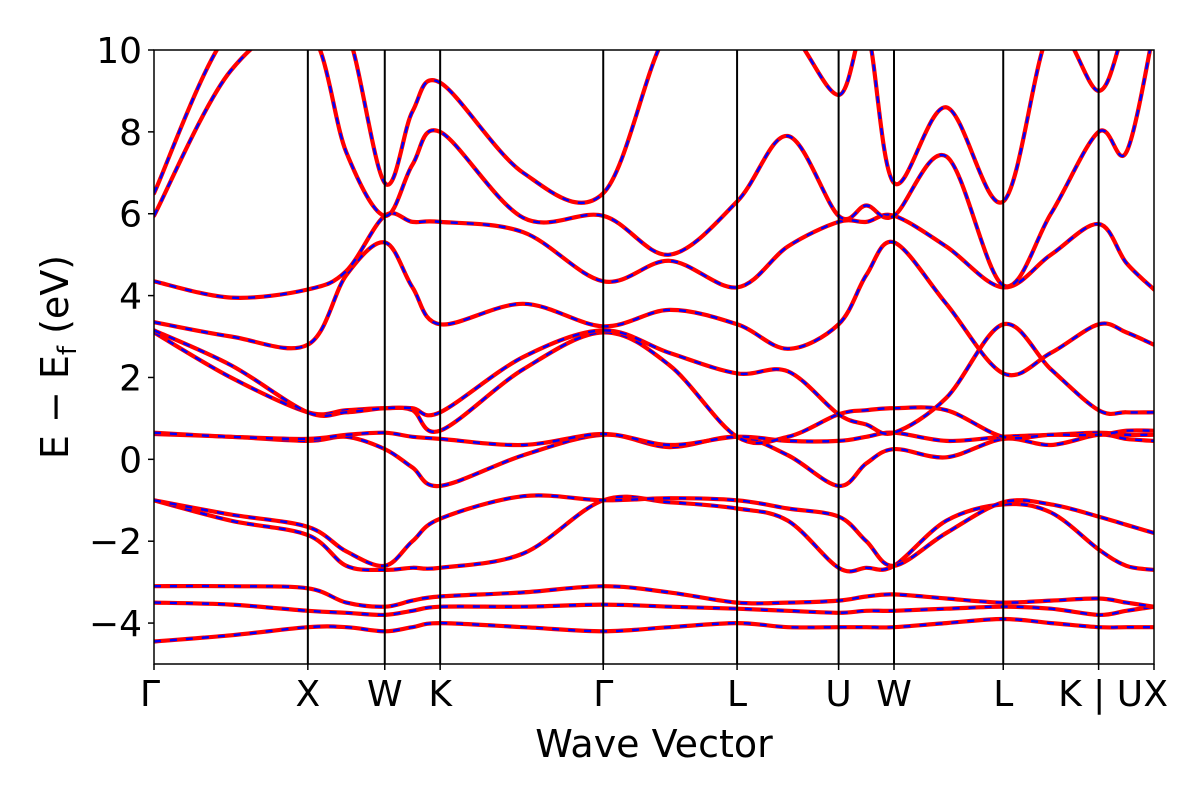  I want to click on y-axis-label: E − Ef (eV), so click(58, 357).